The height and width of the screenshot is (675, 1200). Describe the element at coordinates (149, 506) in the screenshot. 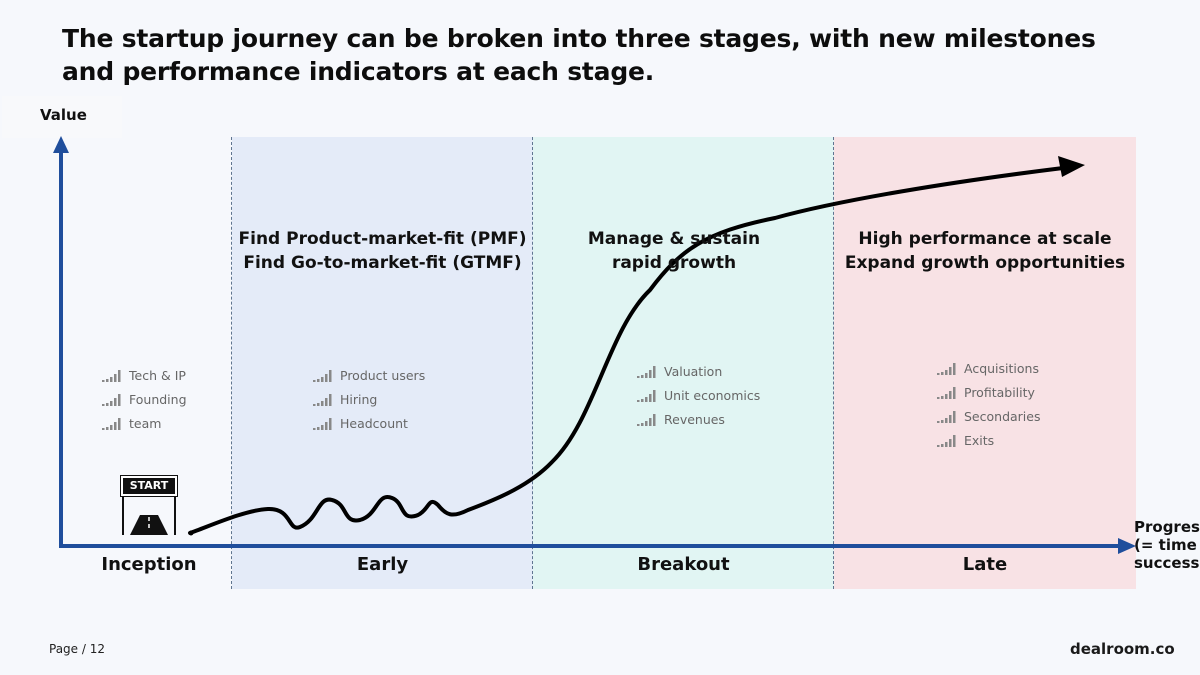

I see `start-road-icon: START` at that location.